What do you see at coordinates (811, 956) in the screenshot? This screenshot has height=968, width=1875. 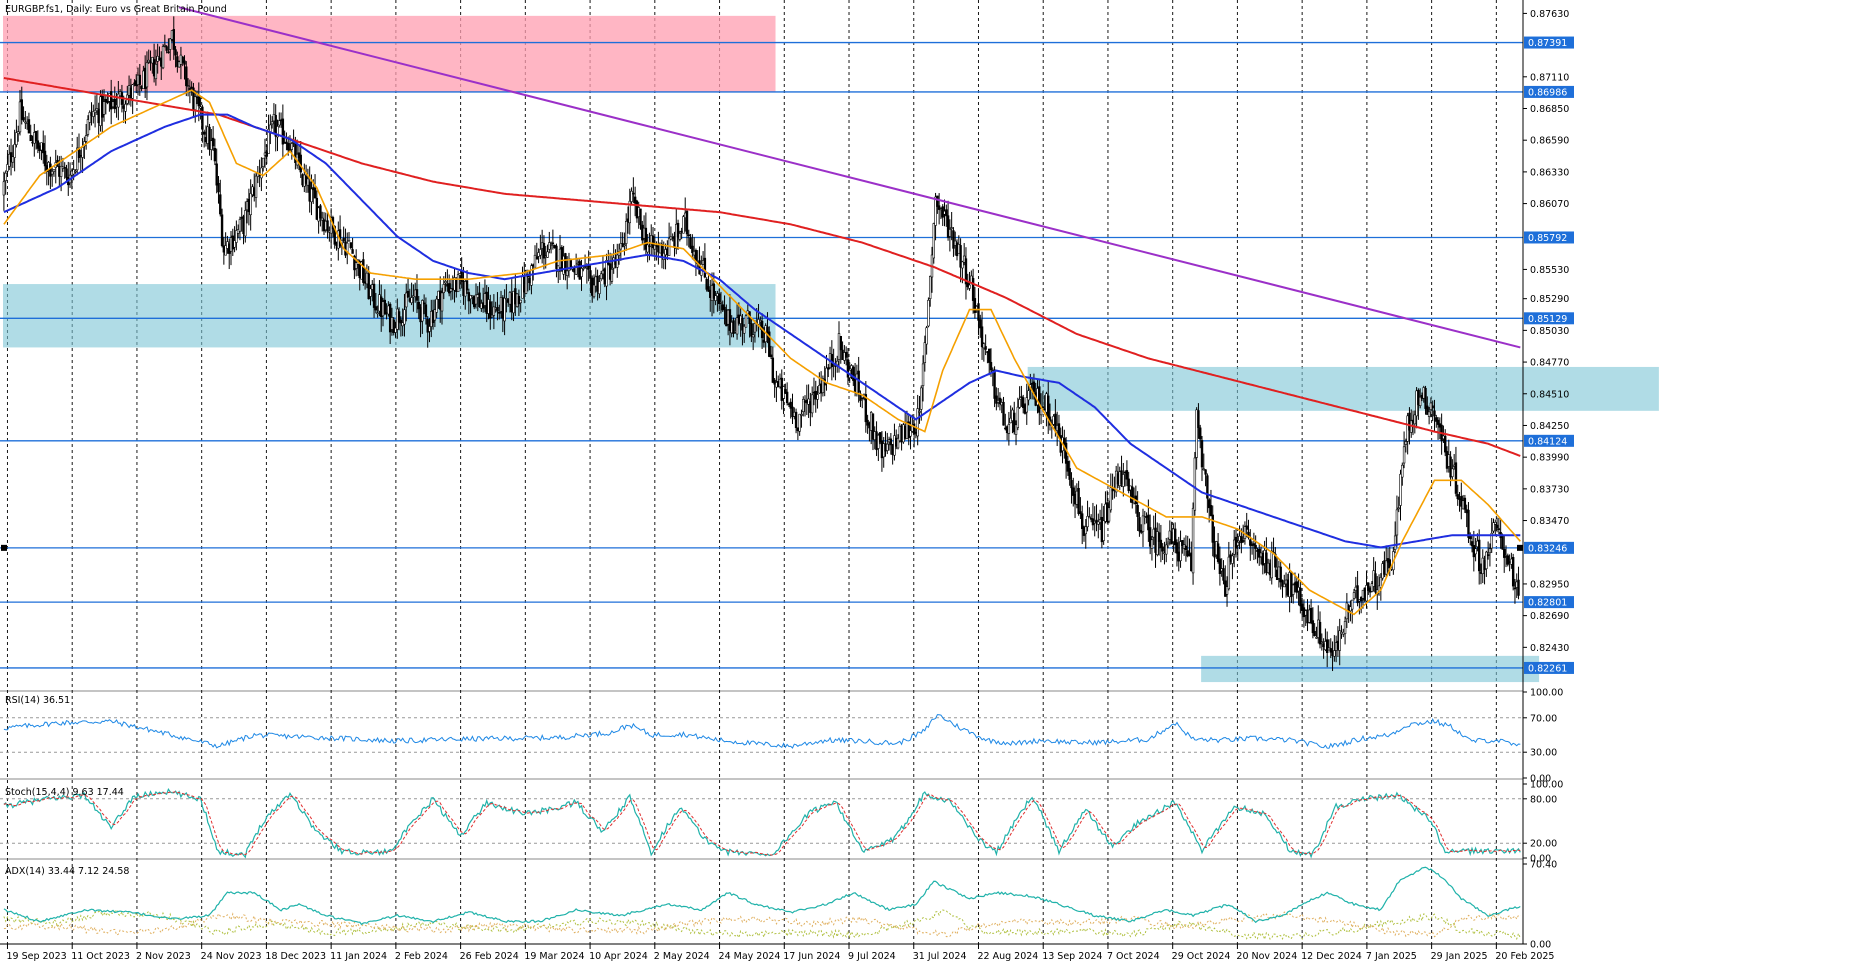 I see `x-tick-label: 17 Jun 2024` at bounding box center [811, 956].